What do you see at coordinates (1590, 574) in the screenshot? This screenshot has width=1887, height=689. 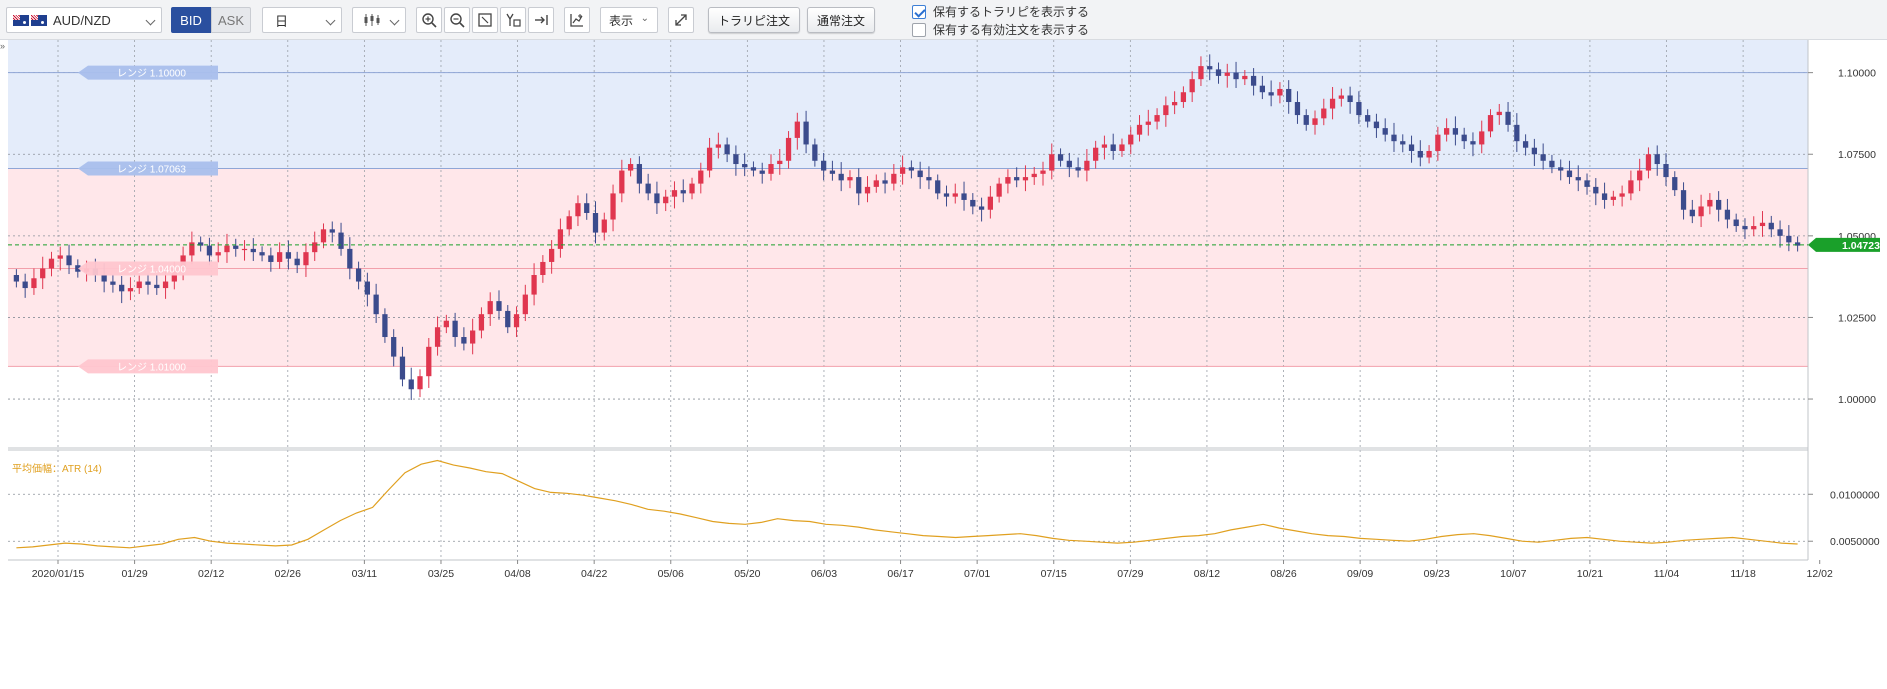 I see `date-tick-label: 10/21` at bounding box center [1590, 574].